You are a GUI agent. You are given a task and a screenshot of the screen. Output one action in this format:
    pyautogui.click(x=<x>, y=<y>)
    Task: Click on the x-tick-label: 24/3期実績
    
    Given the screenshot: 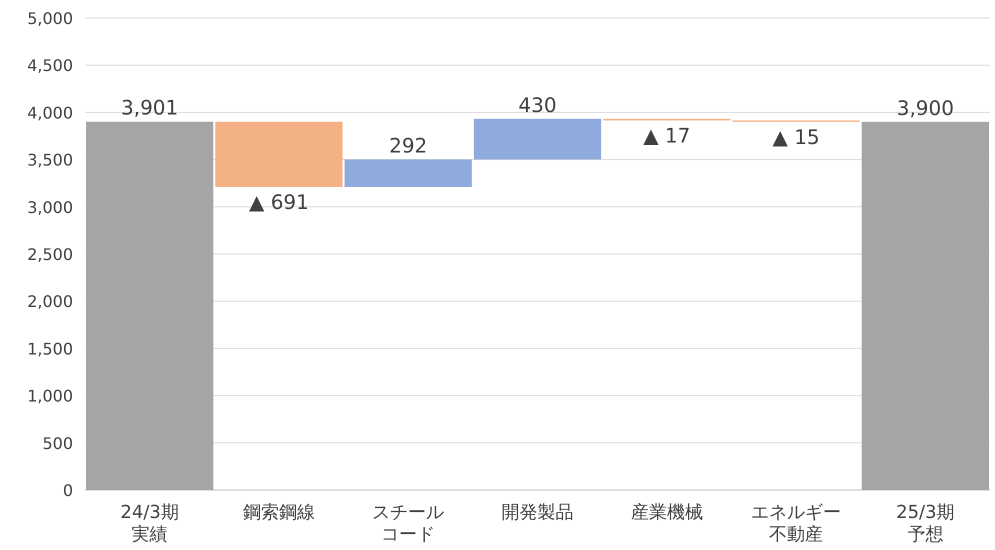 What is the action you would take?
    pyautogui.click(x=149, y=523)
    